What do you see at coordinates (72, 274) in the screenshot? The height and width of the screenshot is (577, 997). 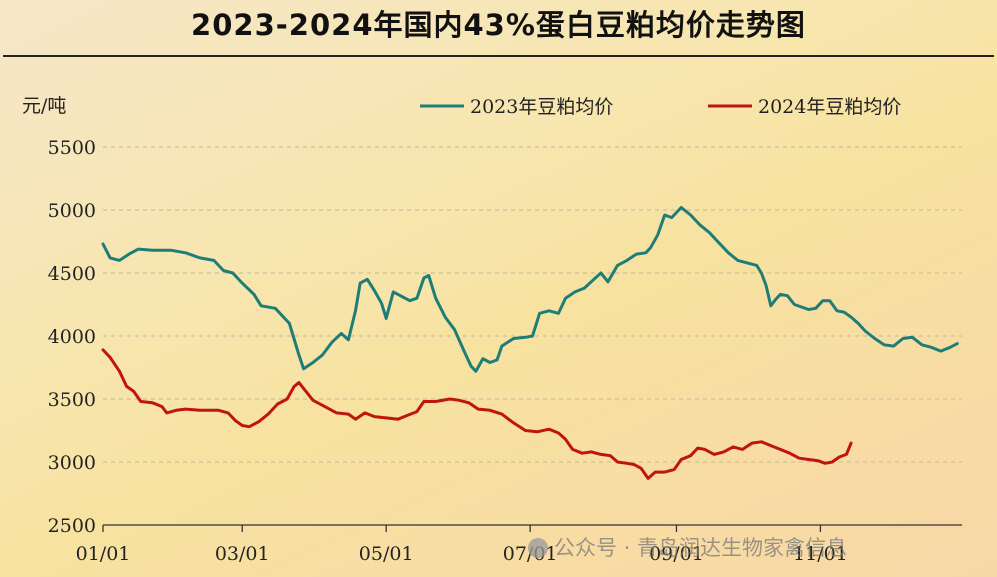 I see `y-tick-label: 4500` at bounding box center [72, 274].